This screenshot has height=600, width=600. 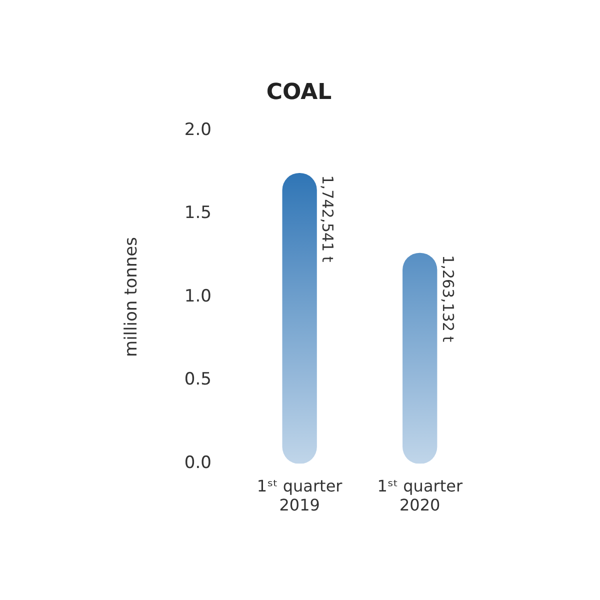 I want to click on x-tick-label: 1ˢᵗ quarter 2019, so click(x=299, y=495).